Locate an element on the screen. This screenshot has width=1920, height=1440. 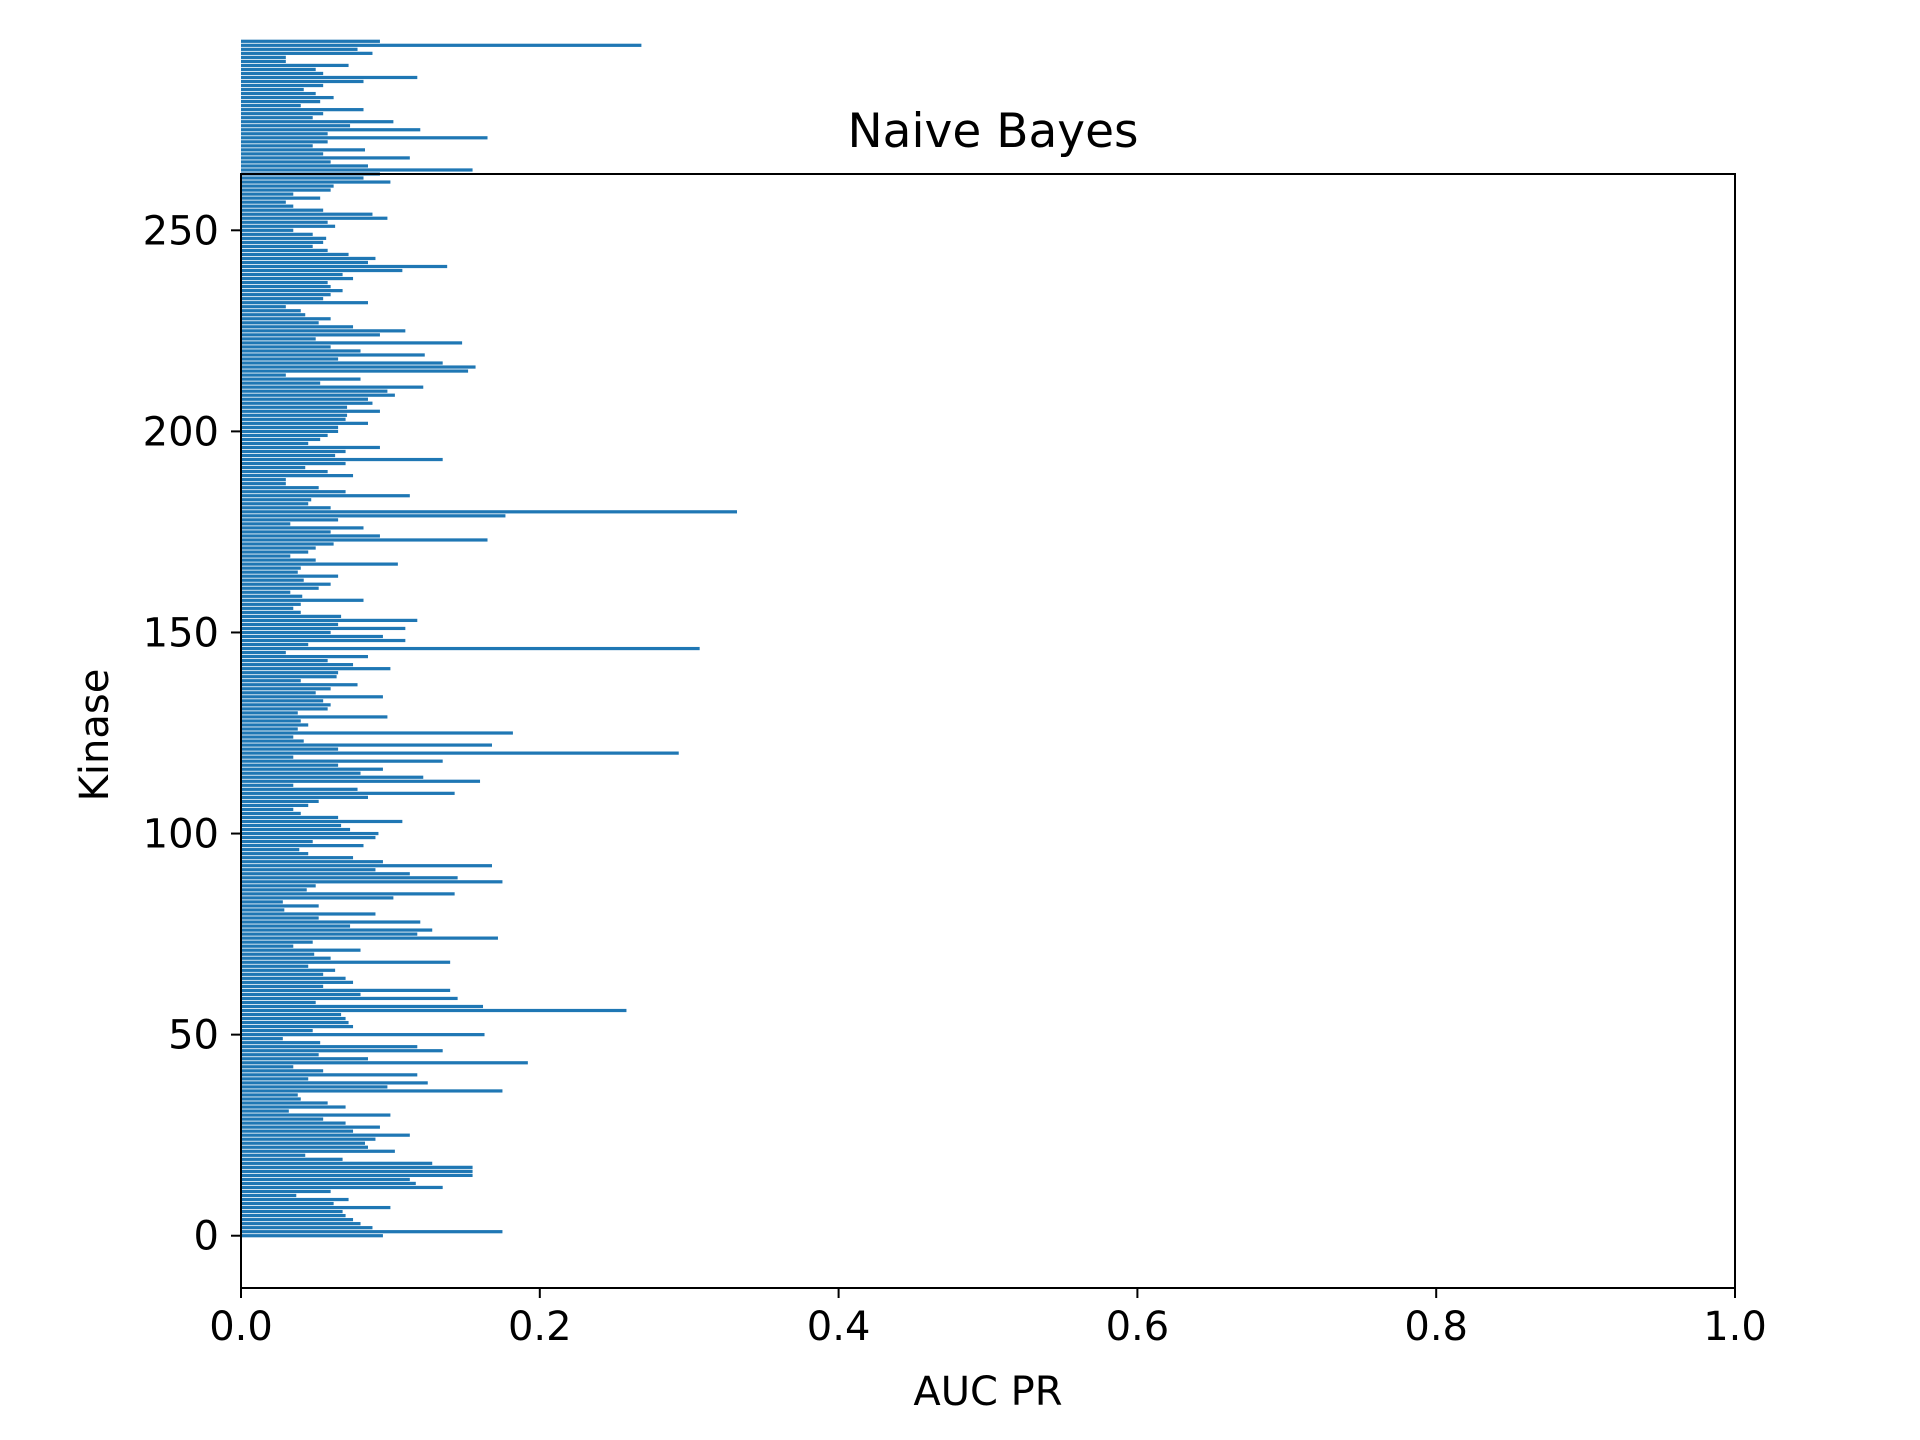
y-tick-label: 100 is located at coordinates (181, 835).